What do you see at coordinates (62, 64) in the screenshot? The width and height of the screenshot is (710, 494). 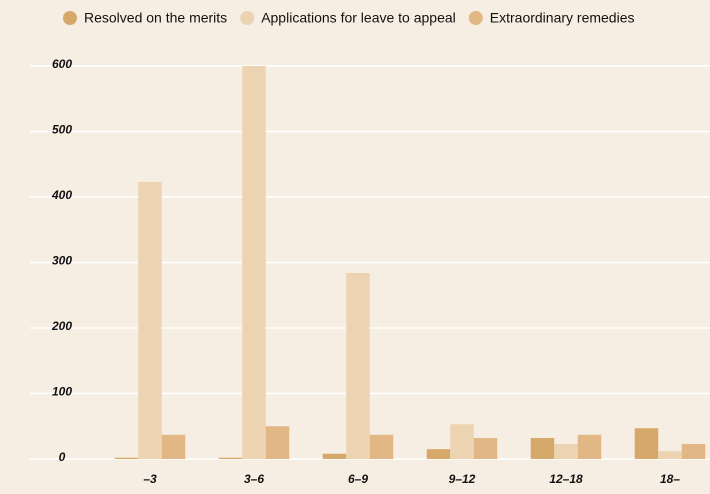 I see `y-tick-label: 600` at bounding box center [62, 64].